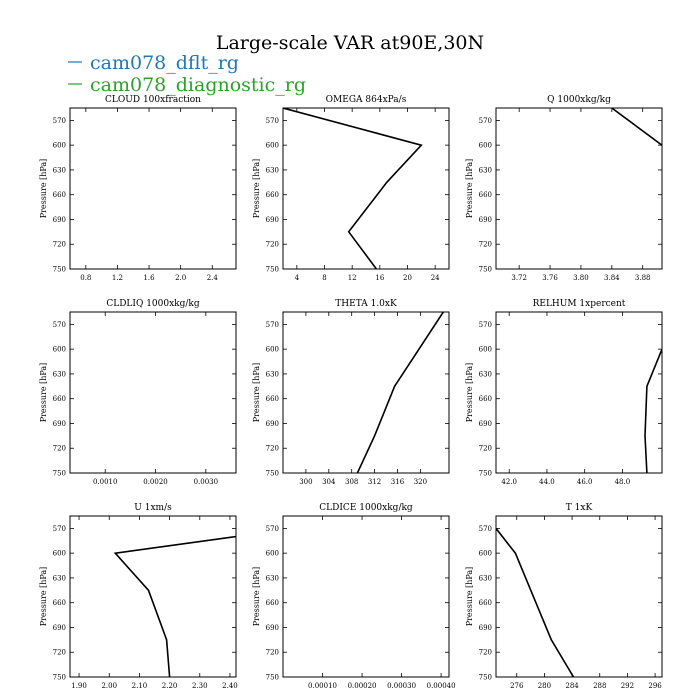 Image resolution: width=700 pixels, height=700 pixels. I want to click on x-tick-label: 44.0, so click(547, 482).